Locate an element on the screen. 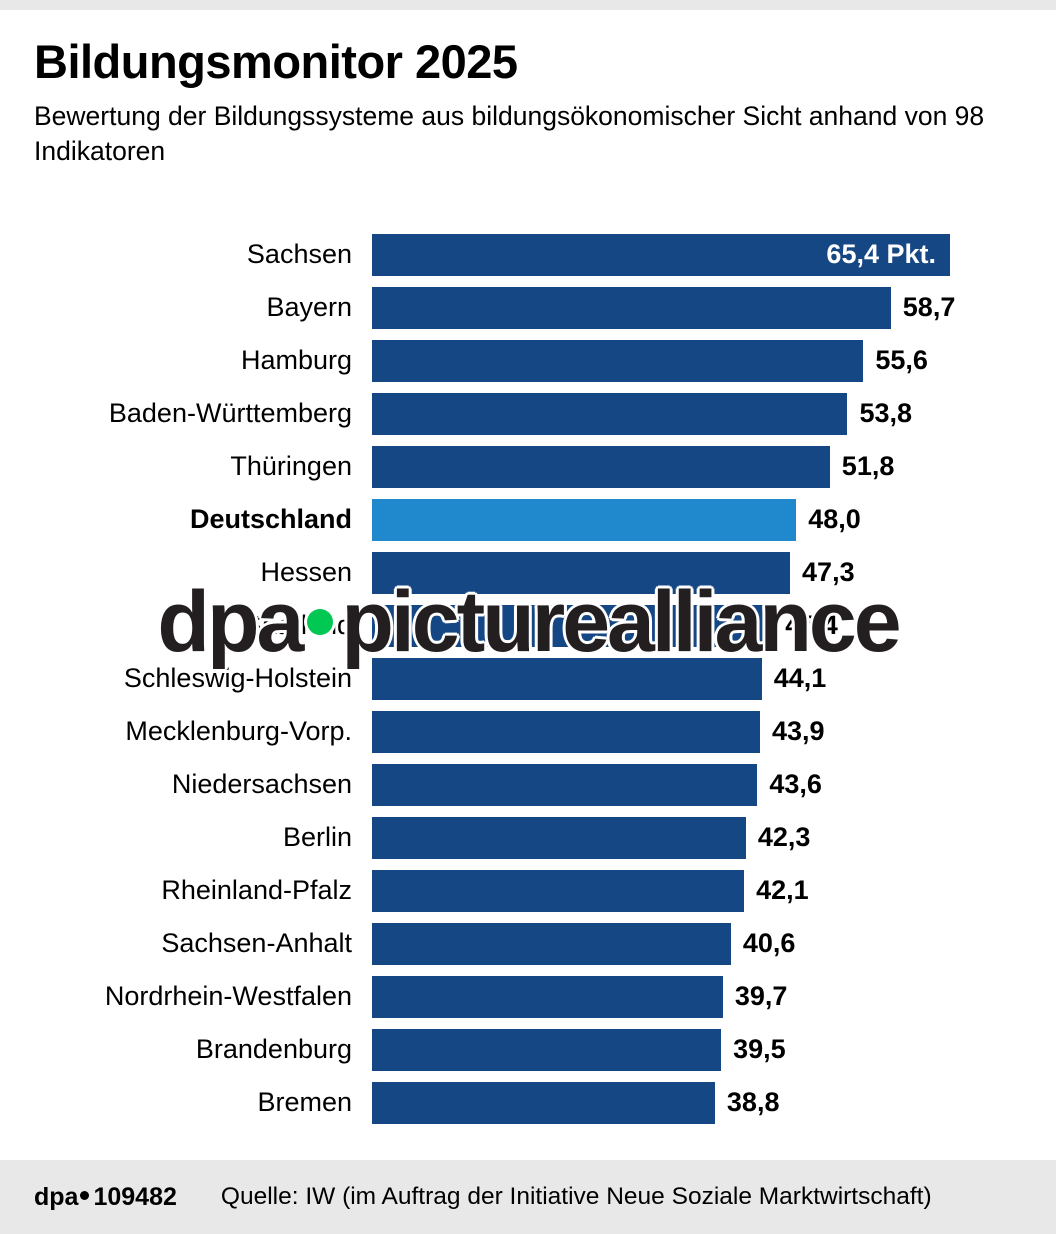  bar-row-label: Sachsen-Anhalt is located at coordinates (256, 943).